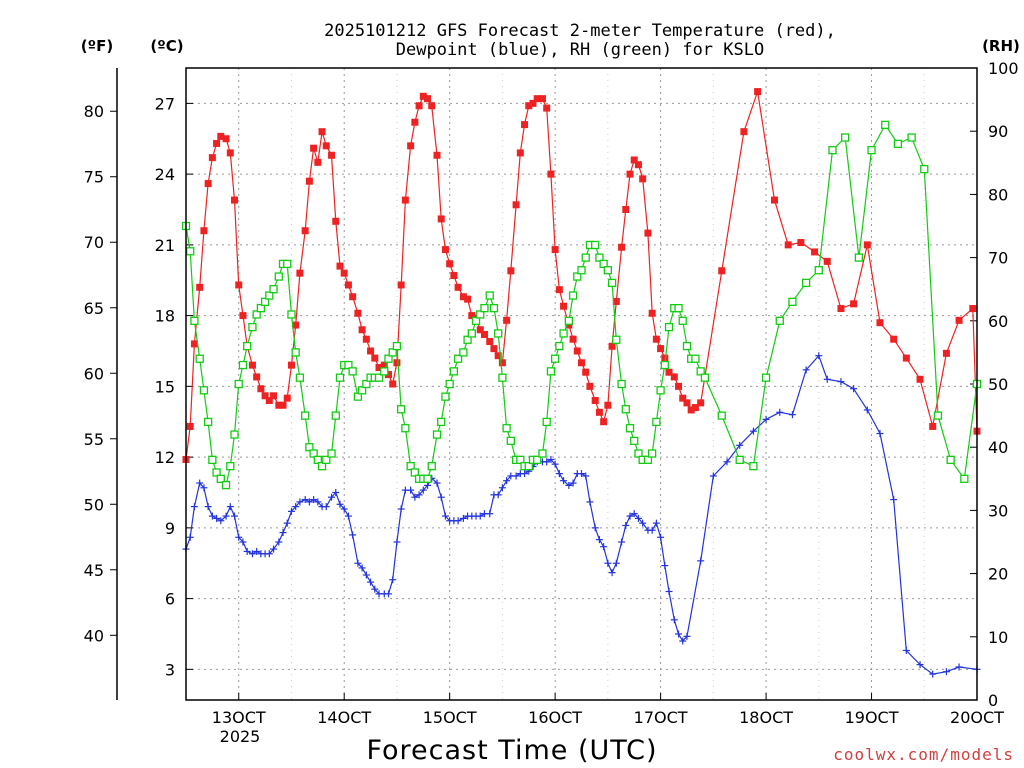 This screenshot has width=1024, height=768. Describe the element at coordinates (94, 177) in the screenshot. I see `fahrenheit-tick-label: 75` at that location.